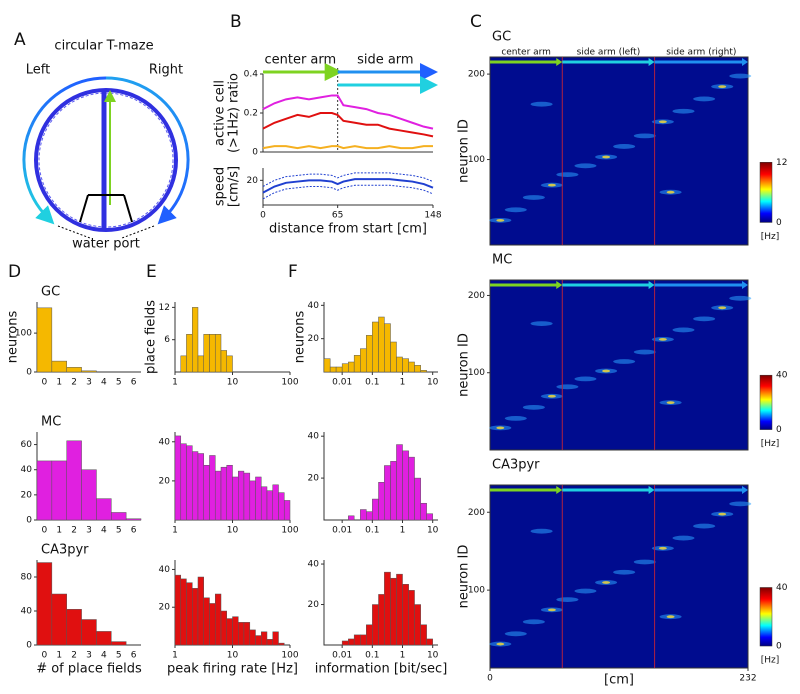  Describe the element at coordinates (164, 308) in the screenshot. I see `y-tick-label: 12` at that location.